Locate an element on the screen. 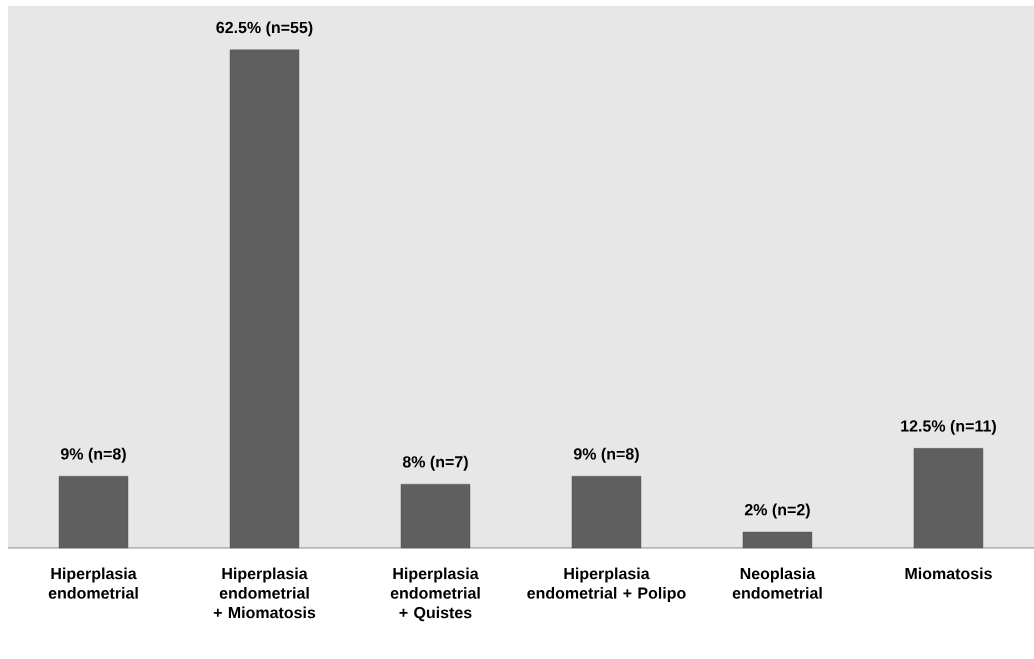 This screenshot has width=1034, height=659. data-label: 8% (n=7) is located at coordinates (435, 463).